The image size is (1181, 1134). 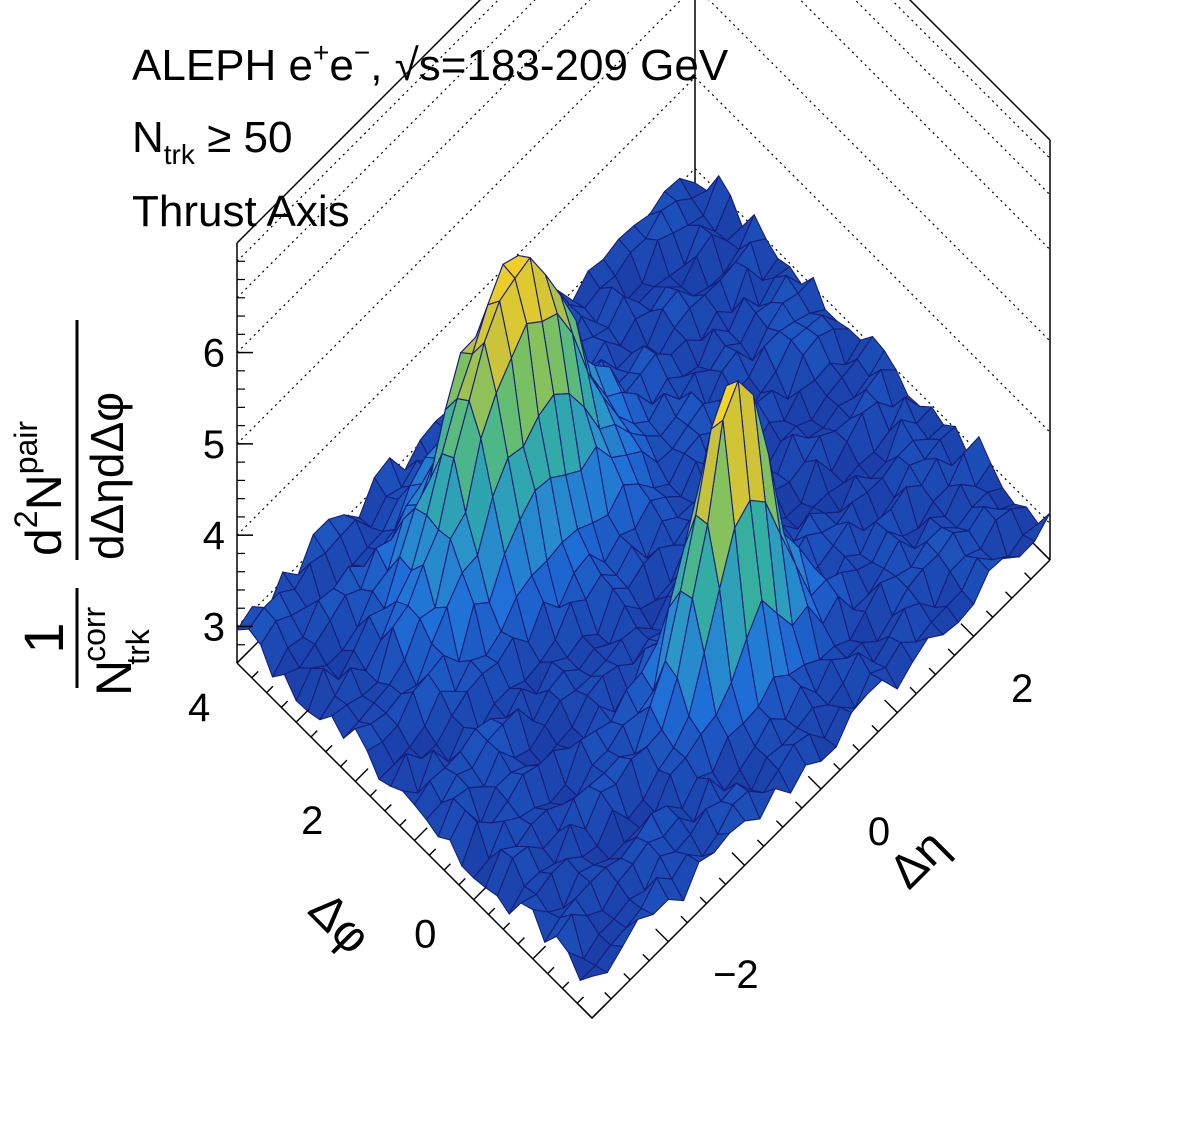 I want to click on title-energy: , √s=183-209 GeV, so click(x=549, y=65).